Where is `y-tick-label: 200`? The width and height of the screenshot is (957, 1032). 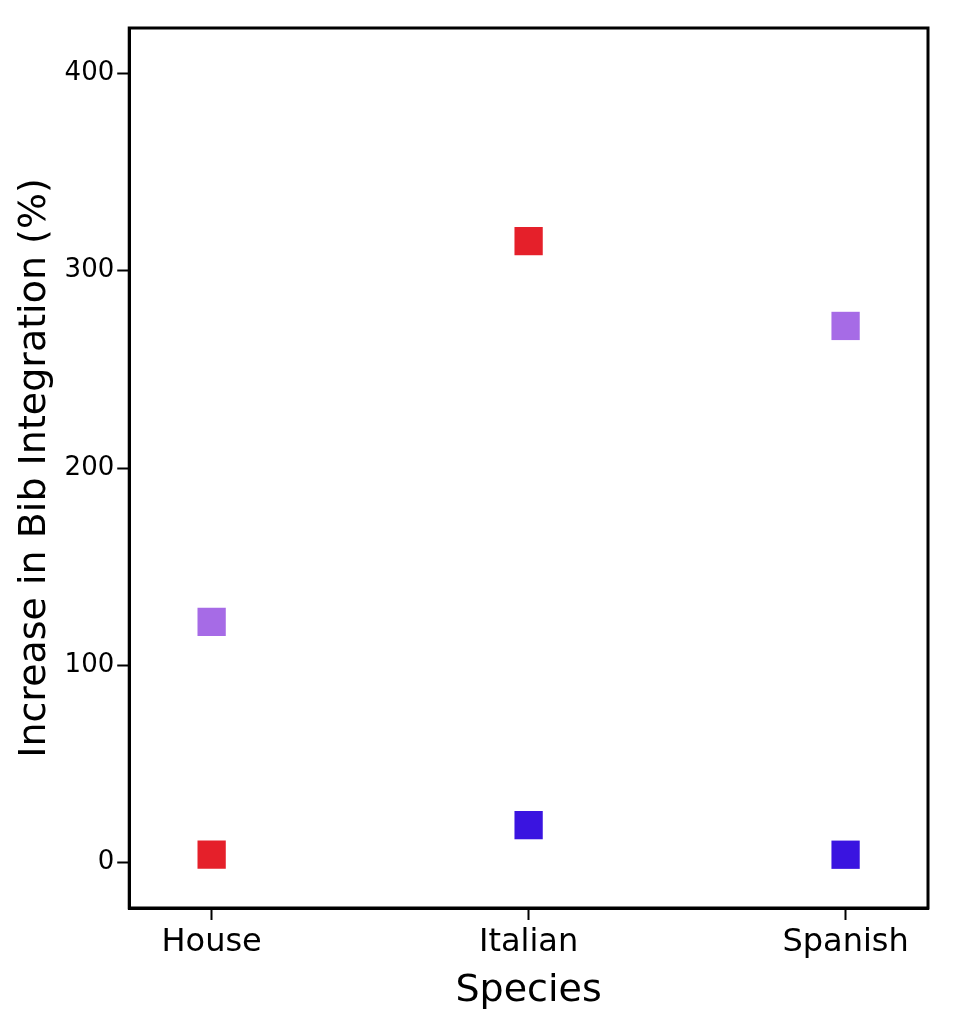 y-tick-label: 200 is located at coordinates (89, 465).